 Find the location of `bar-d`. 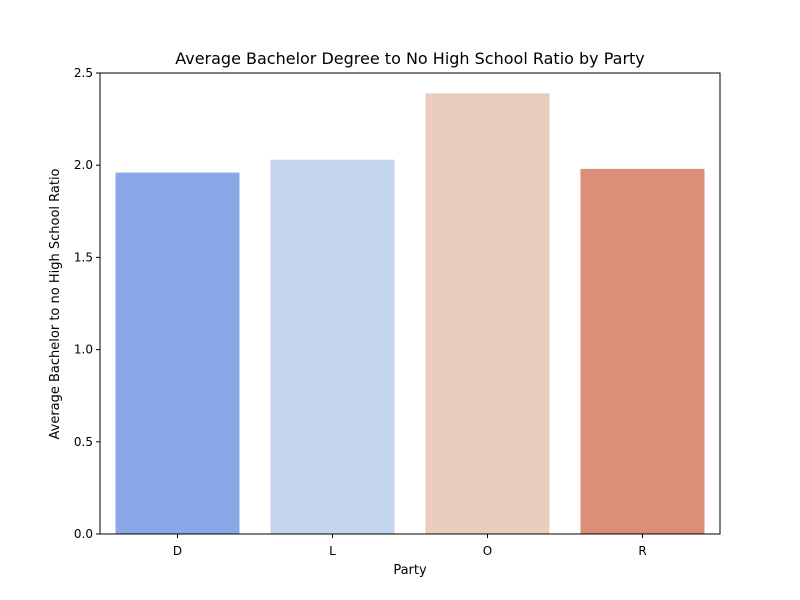

bar-d is located at coordinates (177, 353).